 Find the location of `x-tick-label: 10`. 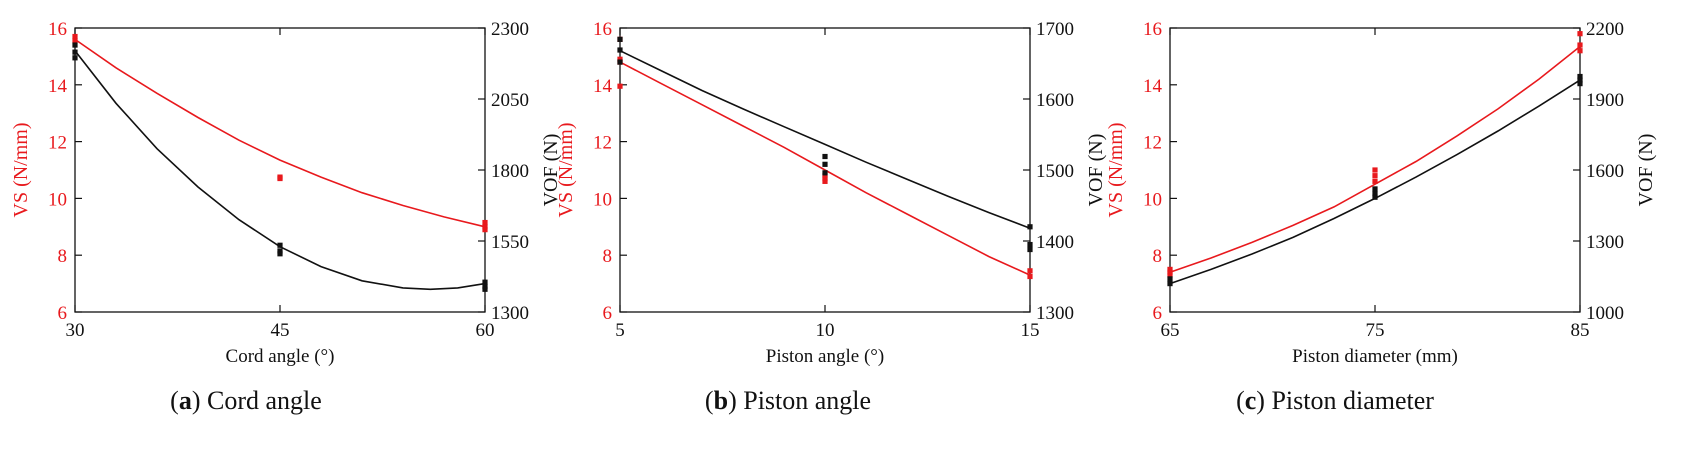

x-tick-label: 10 is located at coordinates (825, 330).